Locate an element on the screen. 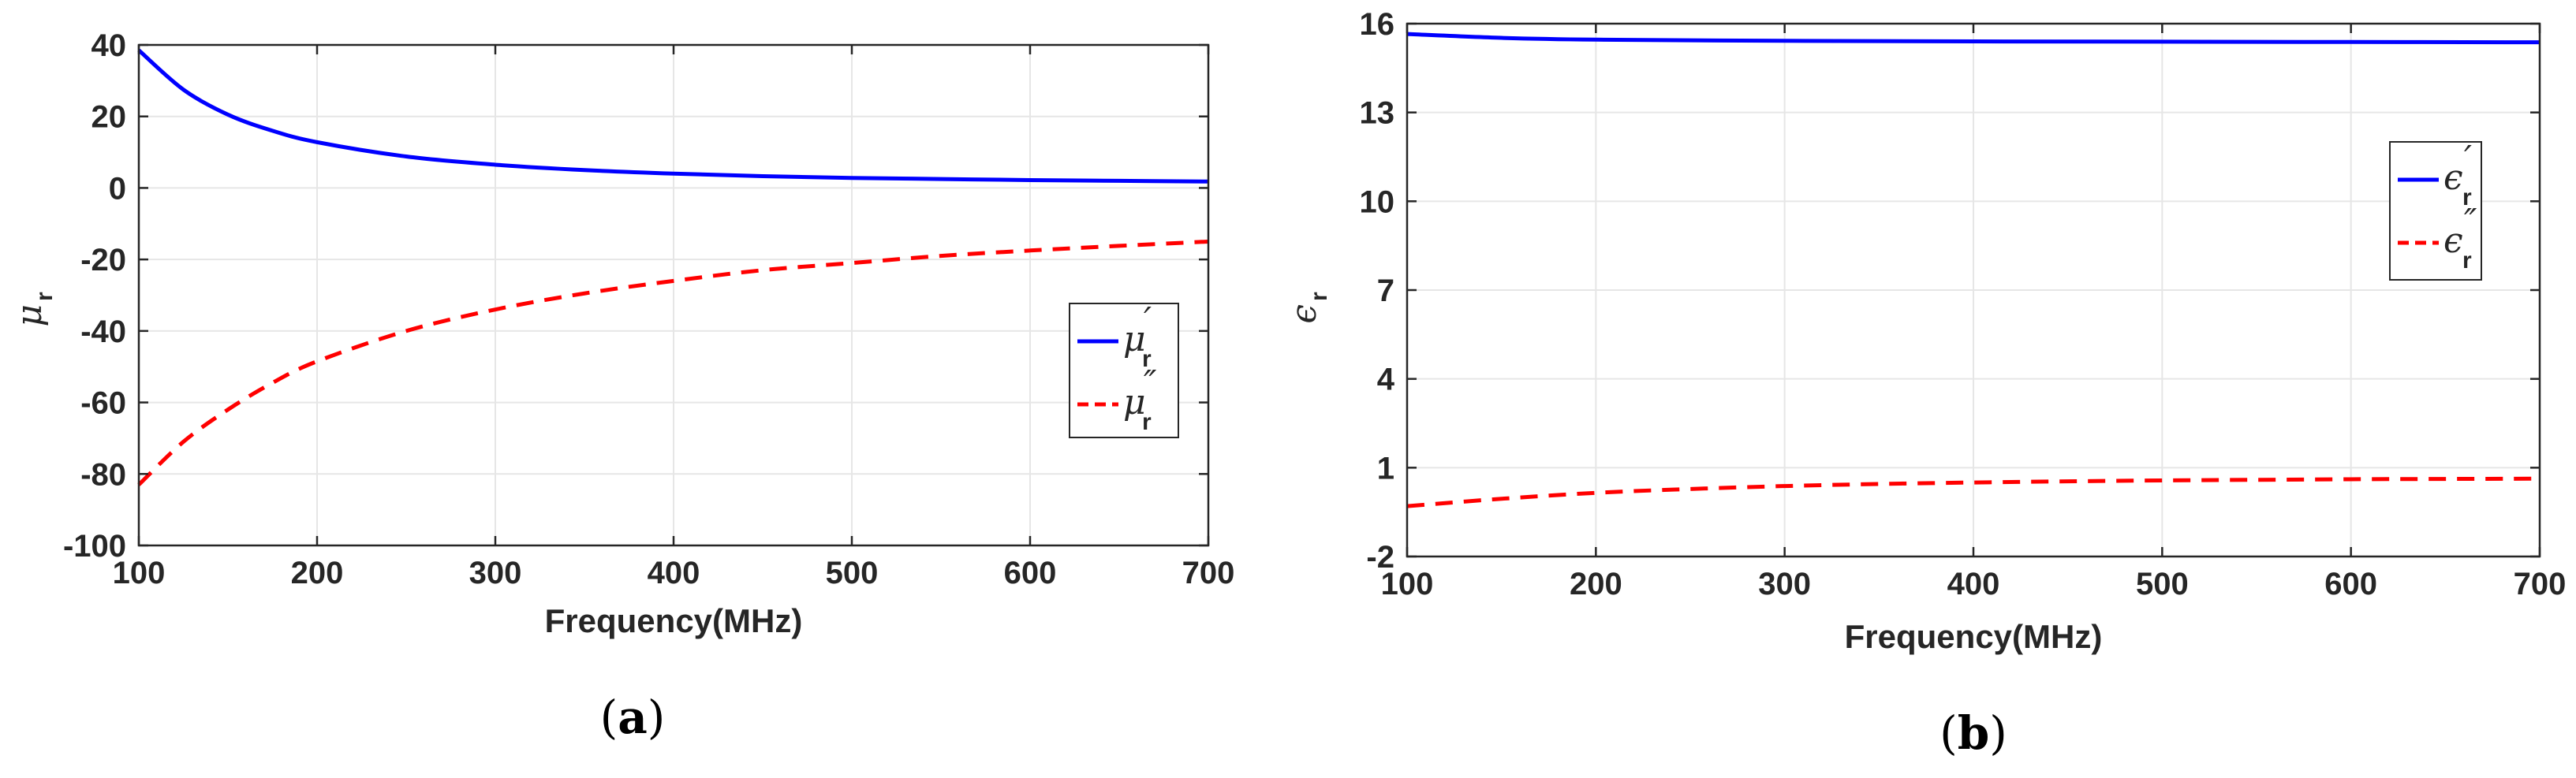 The width and height of the screenshot is (2576, 778). y-tick-label: -20 is located at coordinates (103, 260).